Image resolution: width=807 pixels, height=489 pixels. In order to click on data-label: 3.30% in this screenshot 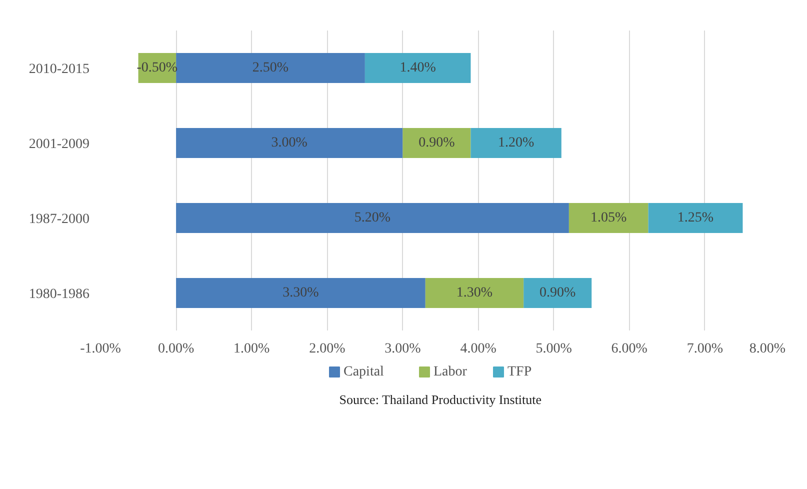, I will do `click(301, 293)`.